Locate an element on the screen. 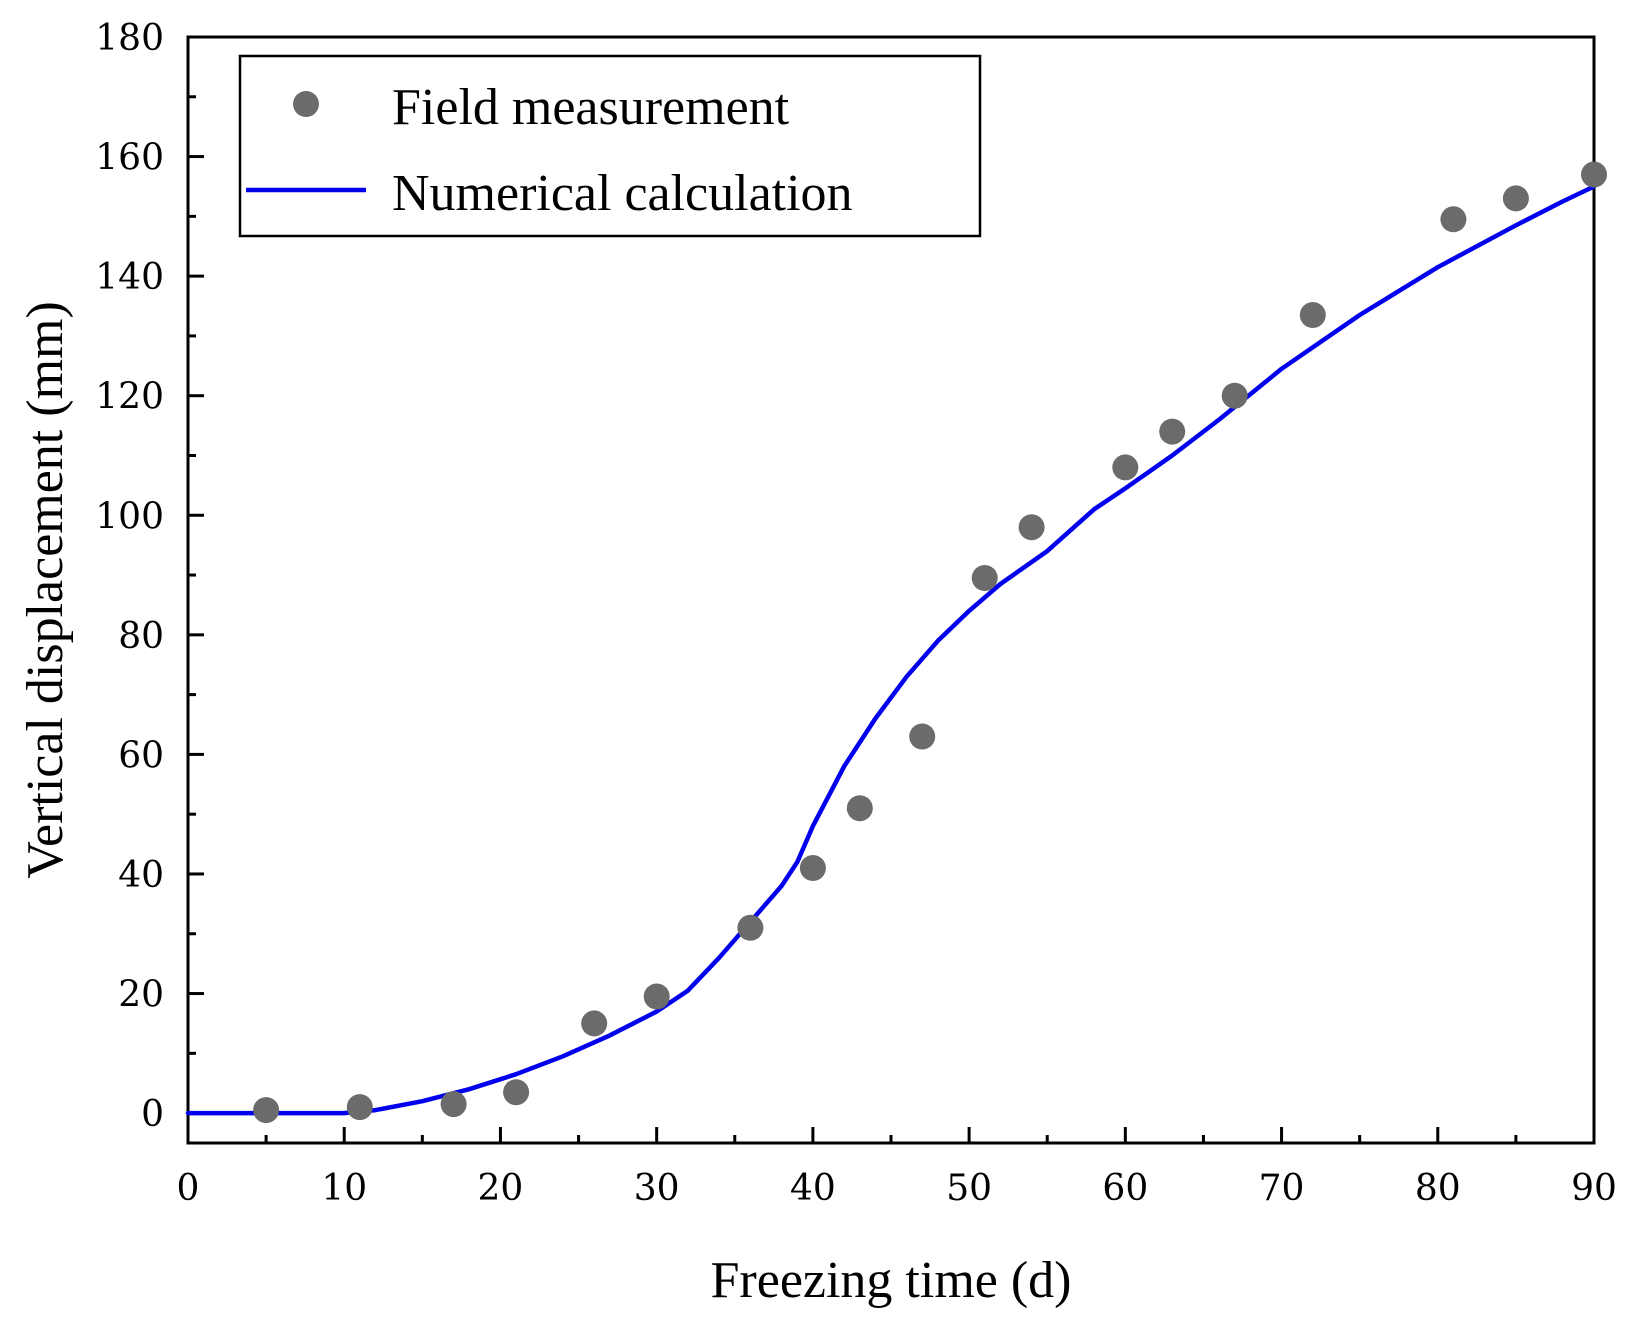 The image size is (1628, 1321). x-tick-label: 40 is located at coordinates (813, 1188).